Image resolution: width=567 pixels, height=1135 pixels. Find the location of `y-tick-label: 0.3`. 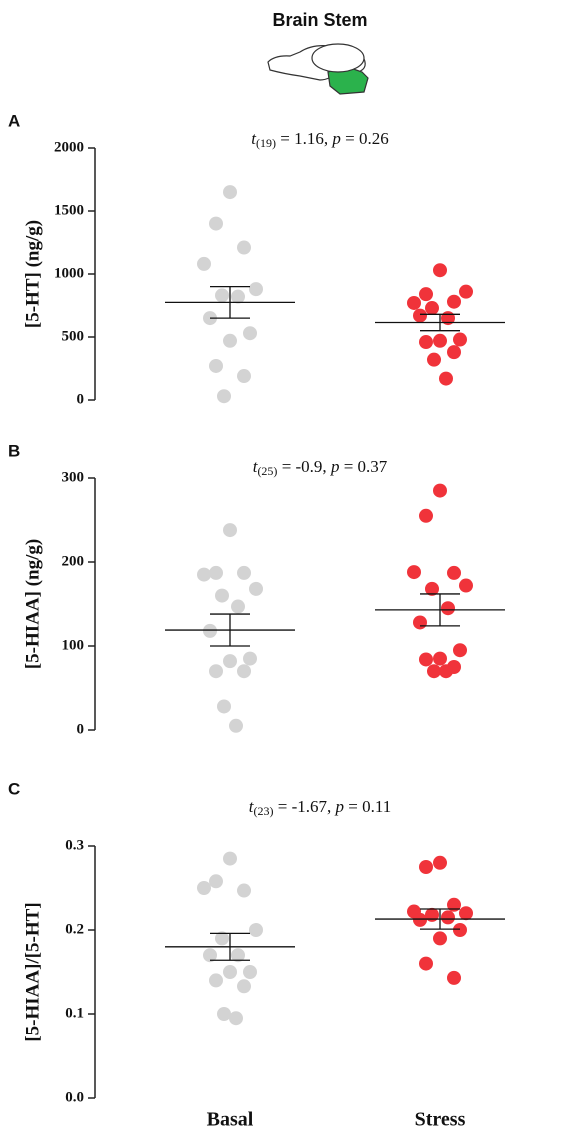

y-tick-label: 0.3 is located at coordinates (74, 845).